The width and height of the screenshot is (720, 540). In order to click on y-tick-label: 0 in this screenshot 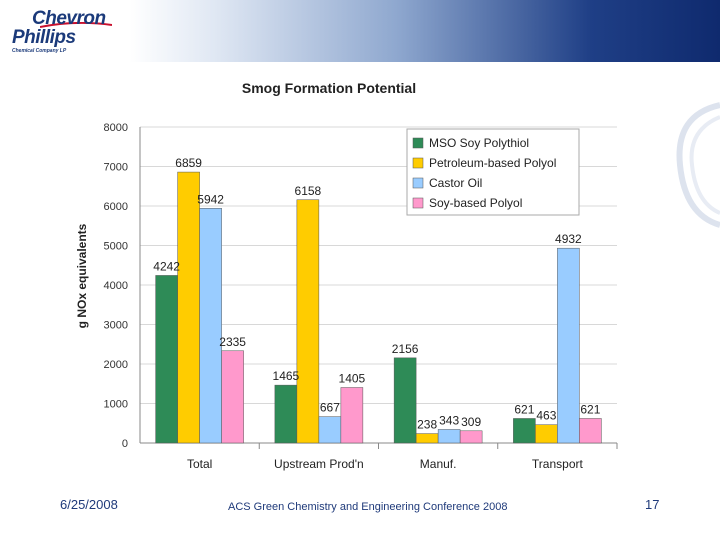, I will do `click(125, 444)`.